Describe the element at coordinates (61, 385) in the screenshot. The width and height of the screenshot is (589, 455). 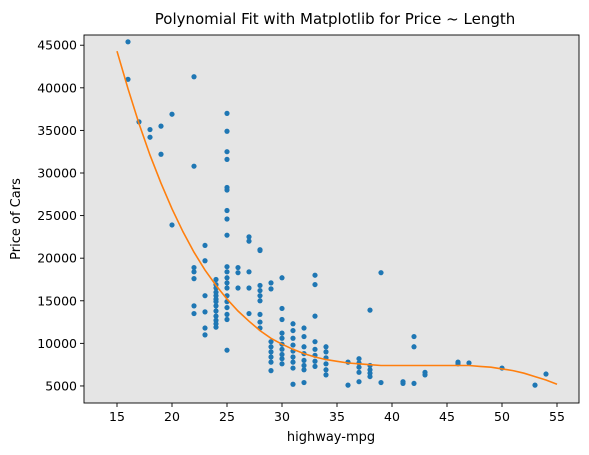
I see `y-tick-label: 5000` at that location.